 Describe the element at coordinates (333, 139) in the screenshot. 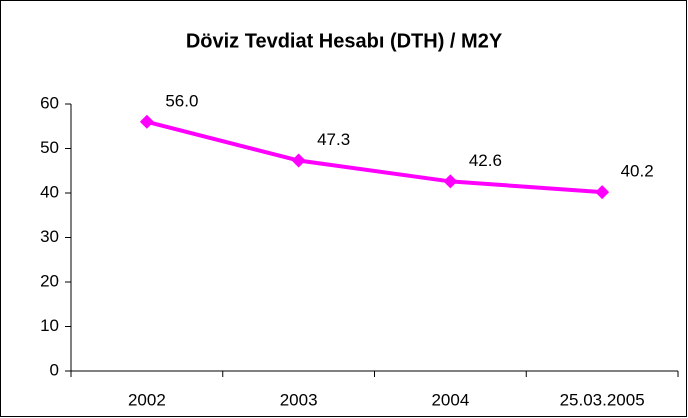

I see `data-label: 47.3` at that location.